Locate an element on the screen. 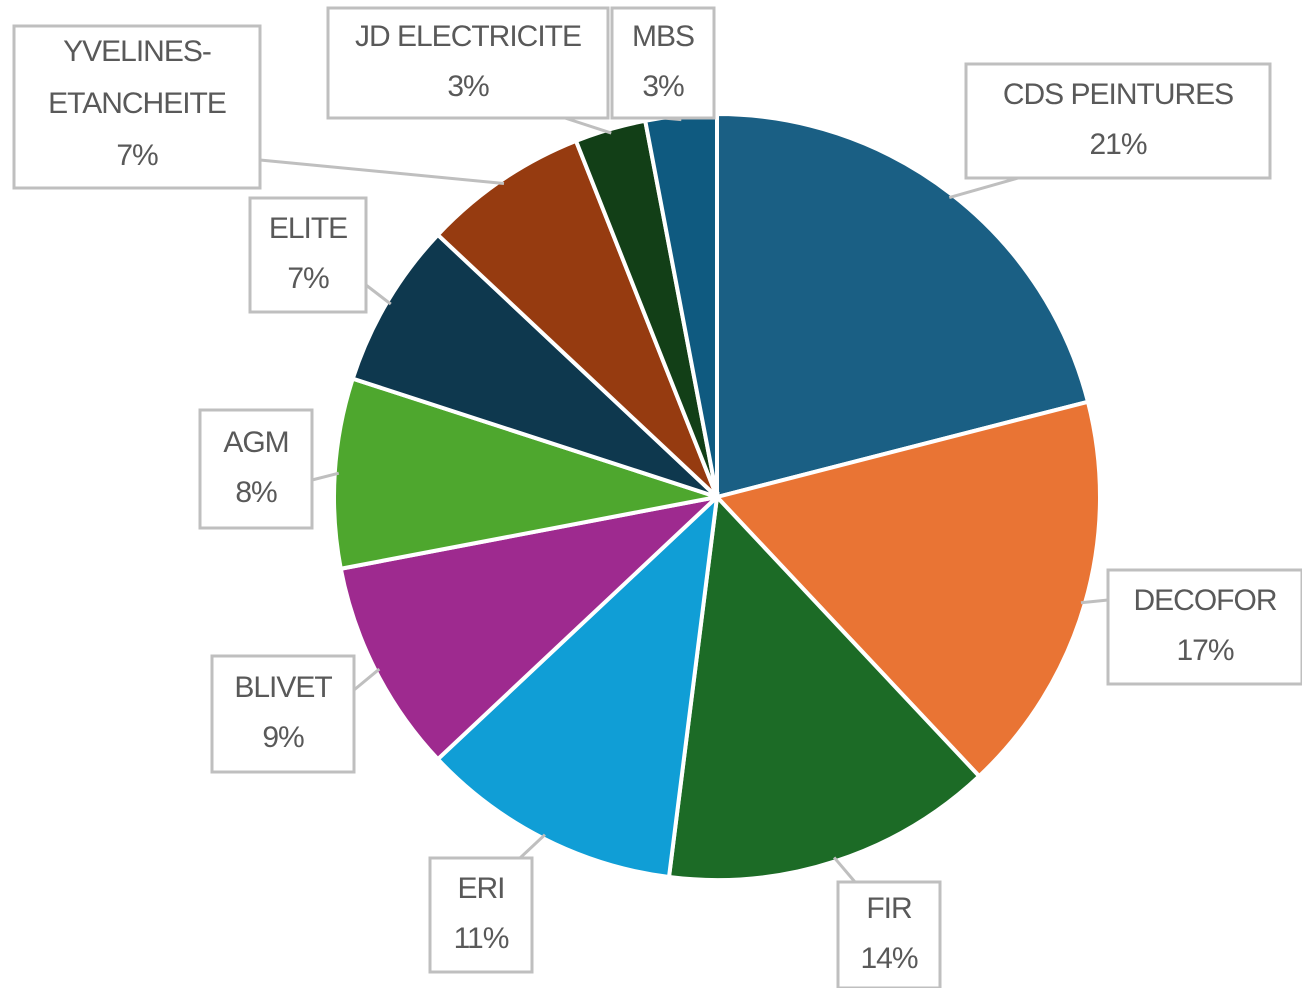  value-label: 14% is located at coordinates (888, 958).